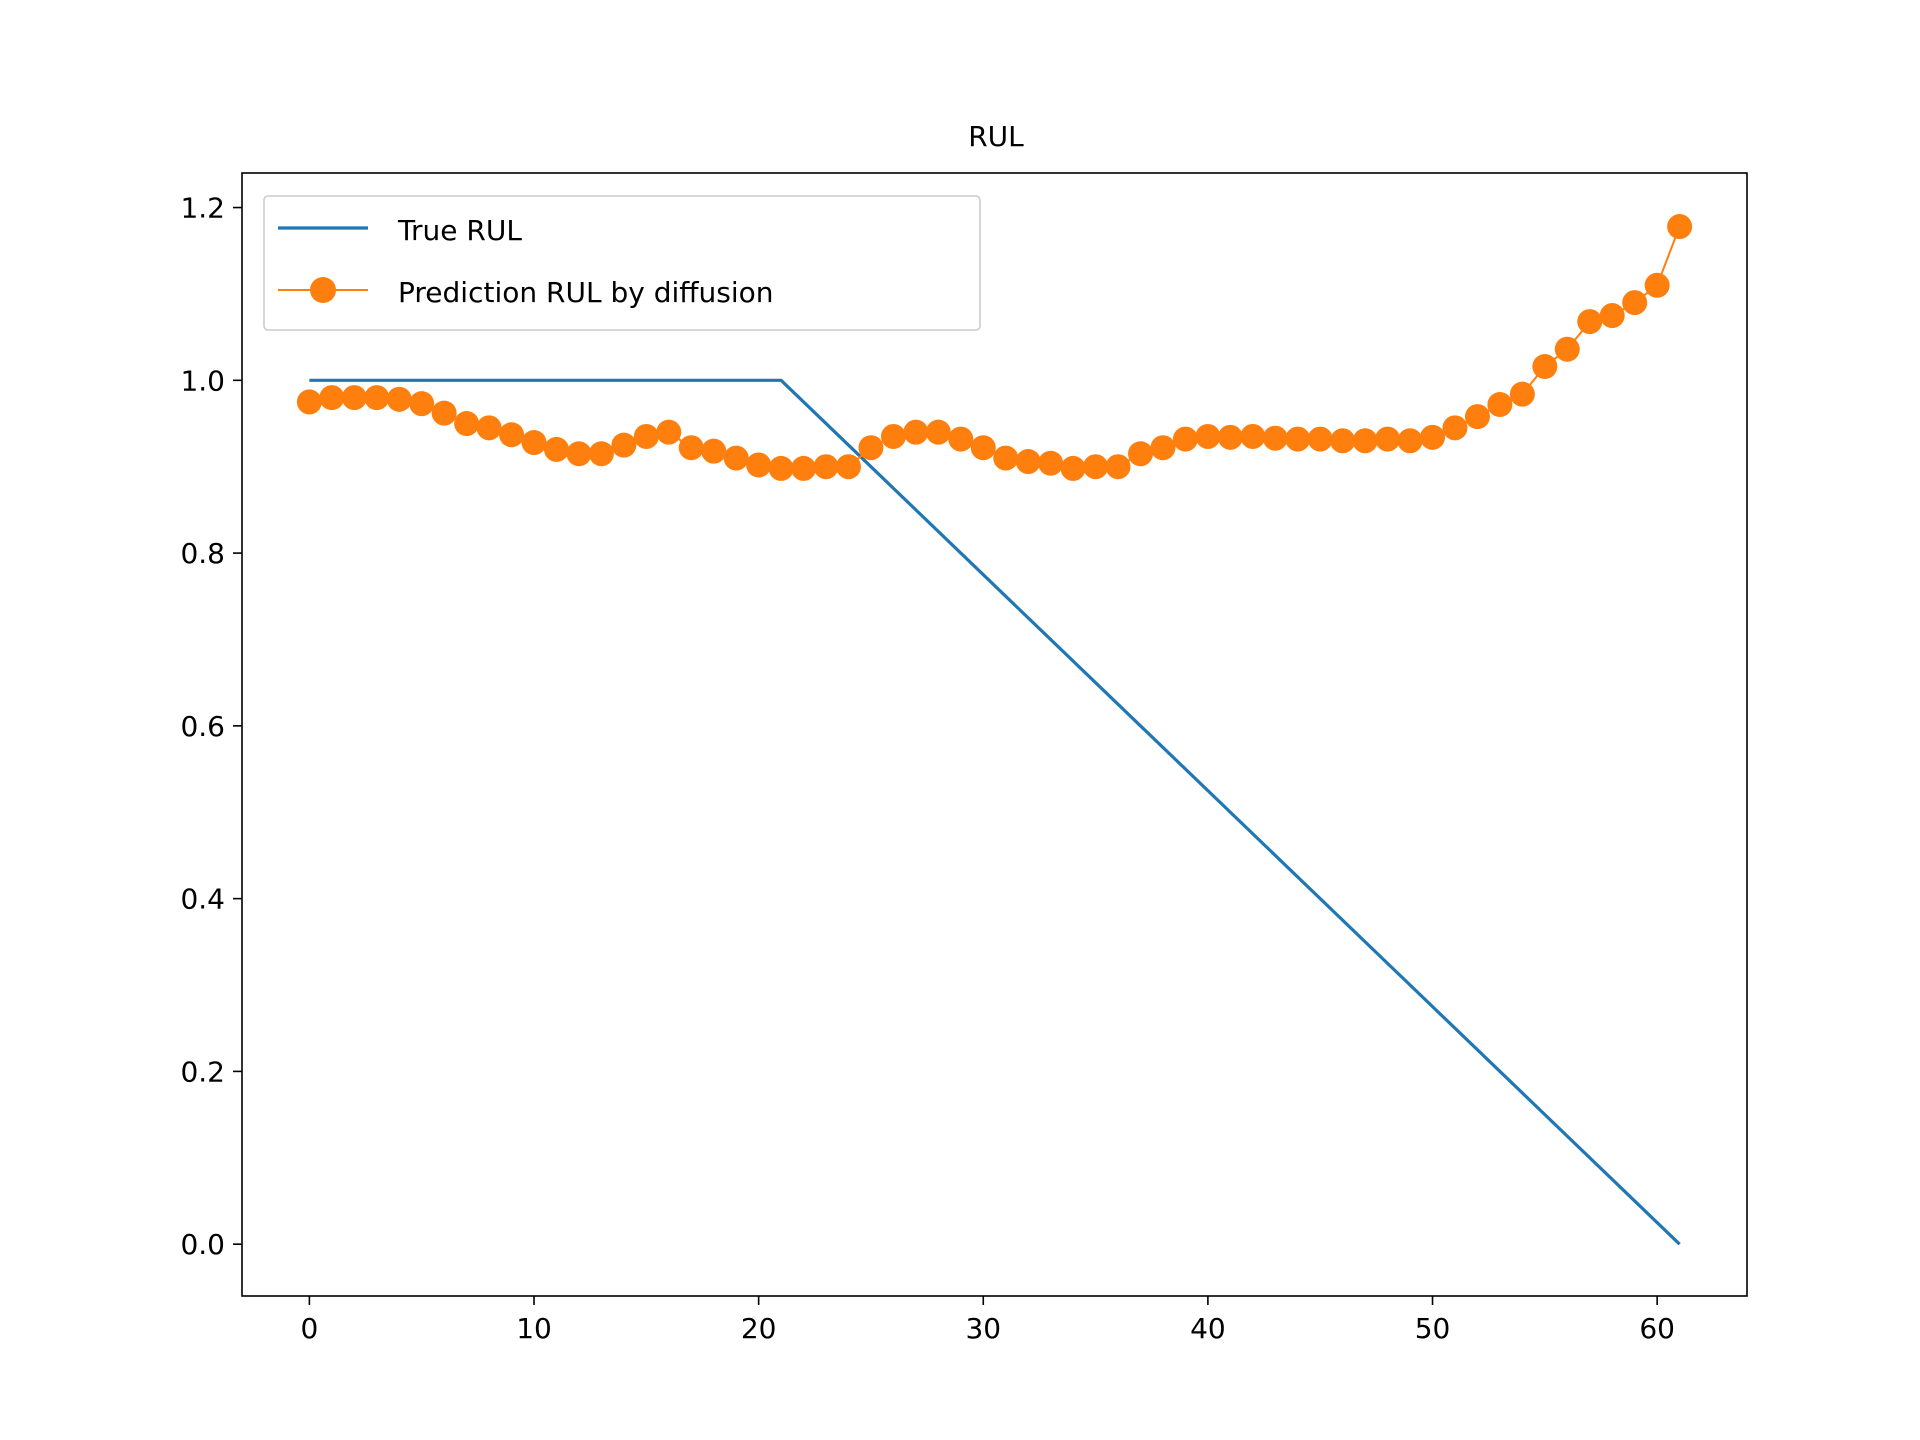  I want to click on x-tick-label: 30, so click(983, 1328).